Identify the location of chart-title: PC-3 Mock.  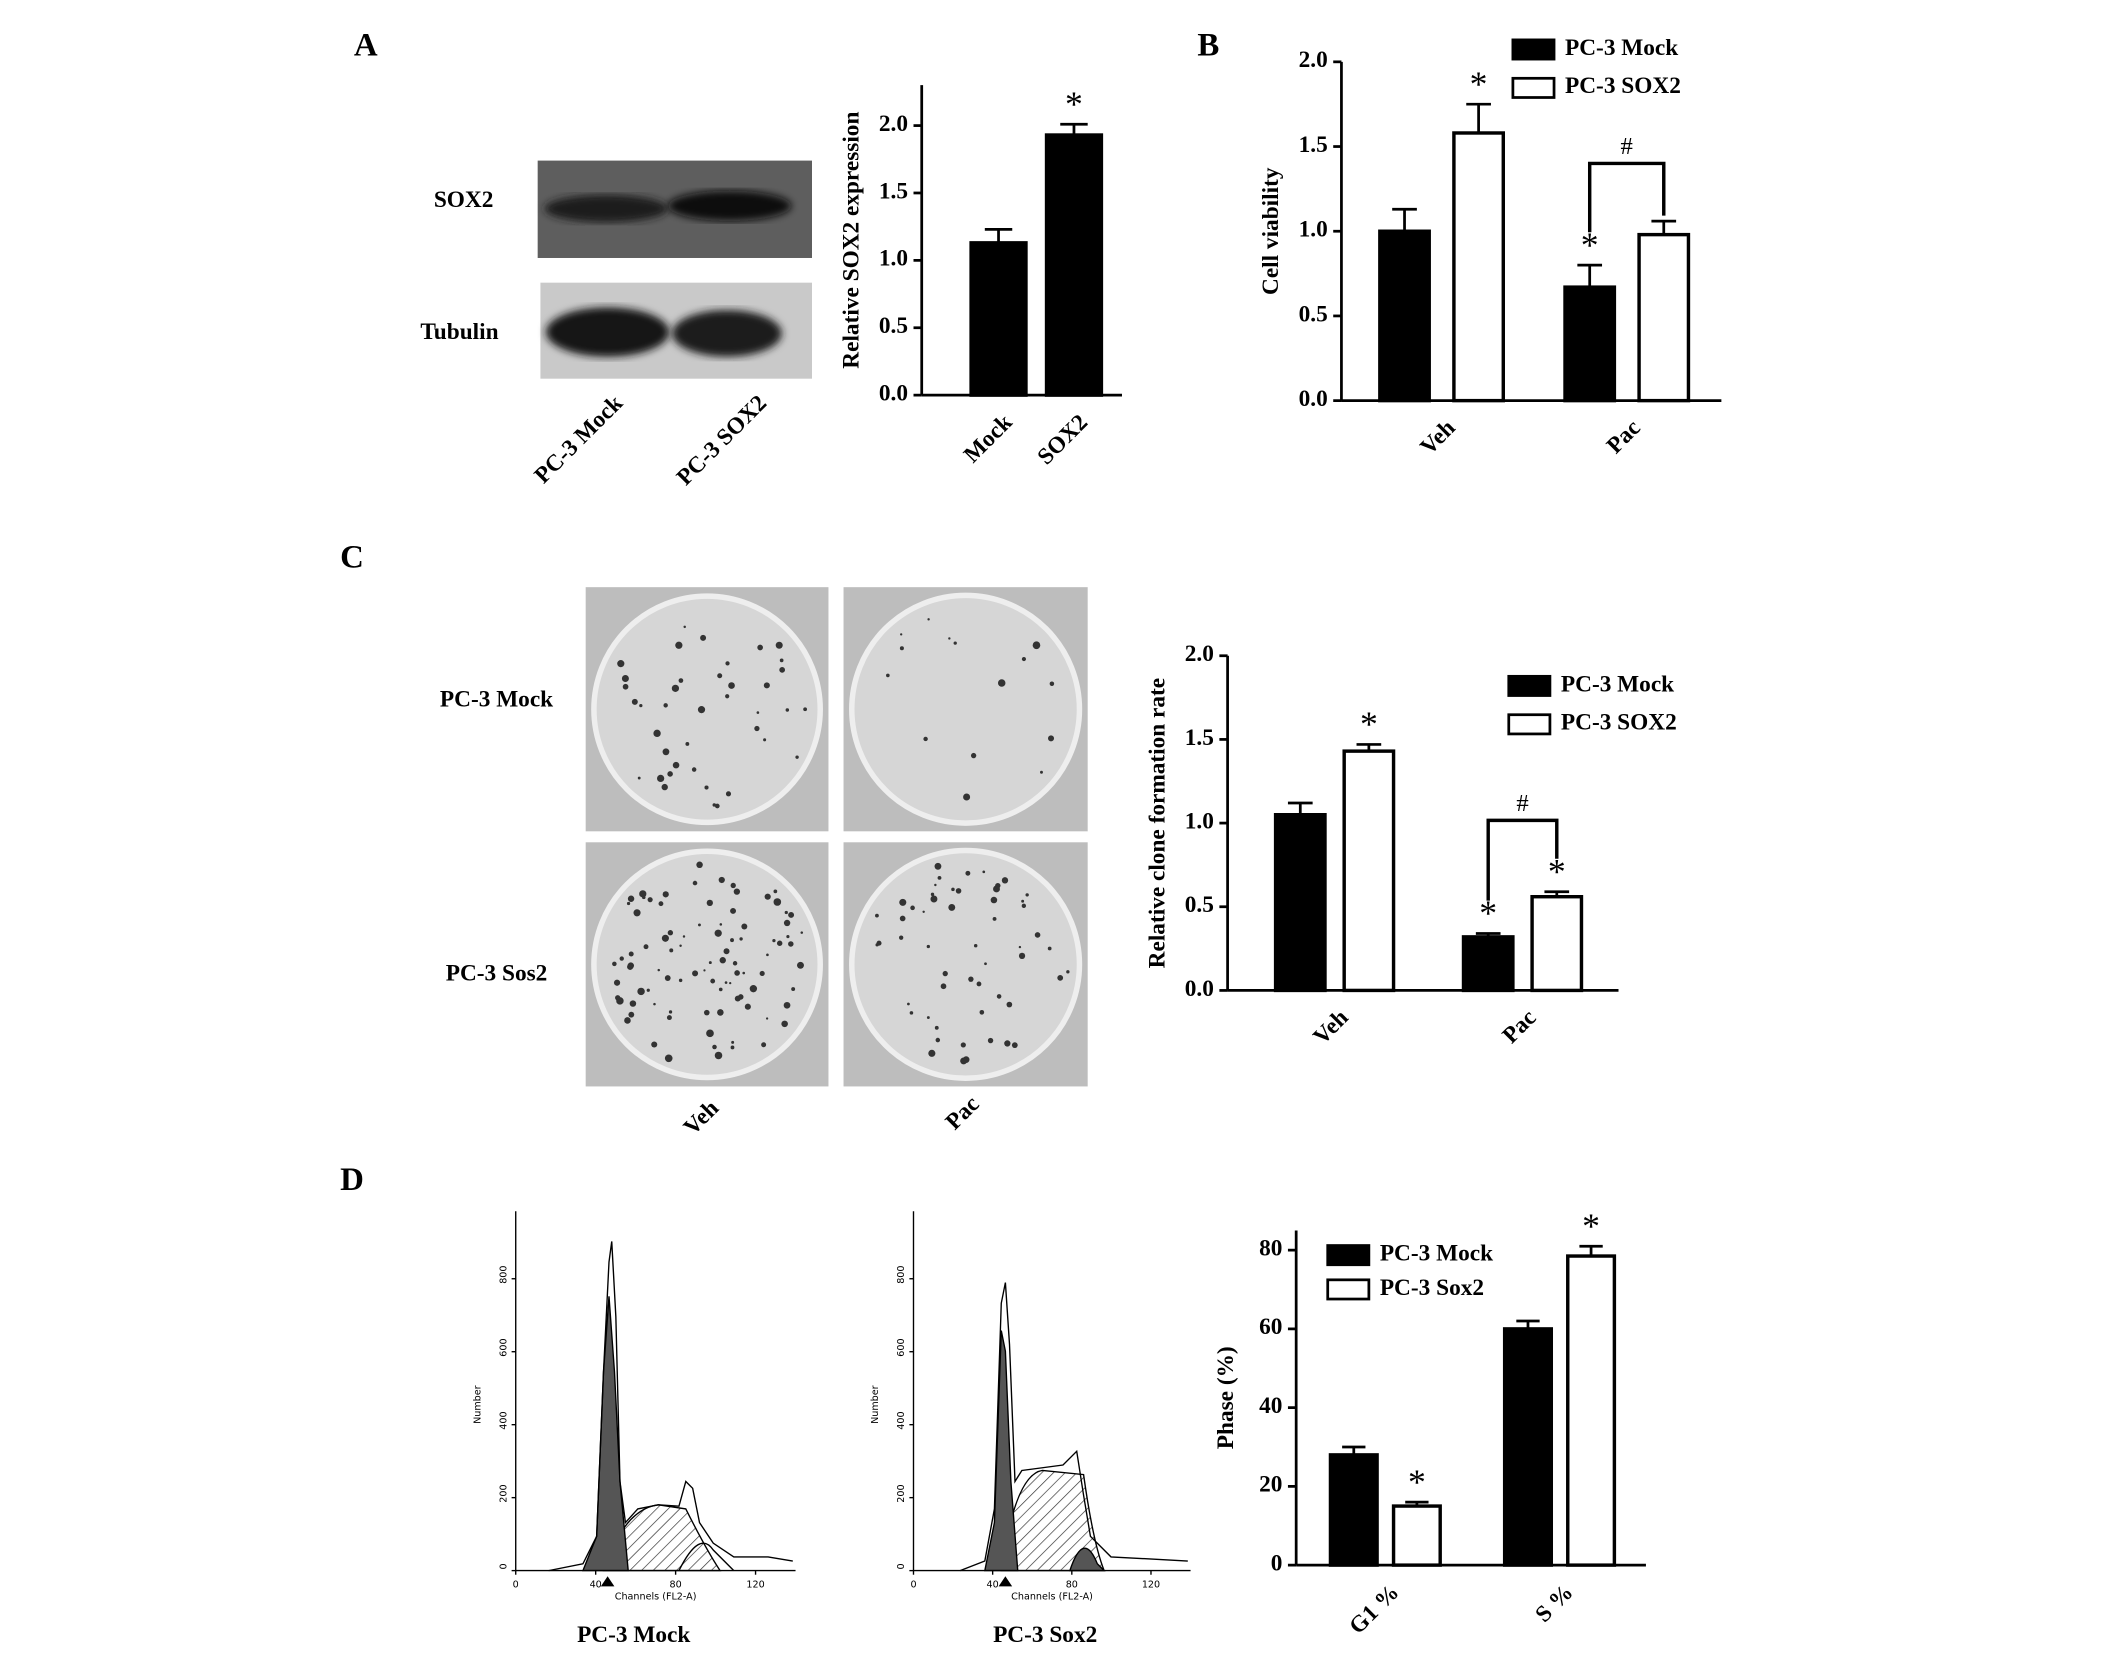
(633, 1635).